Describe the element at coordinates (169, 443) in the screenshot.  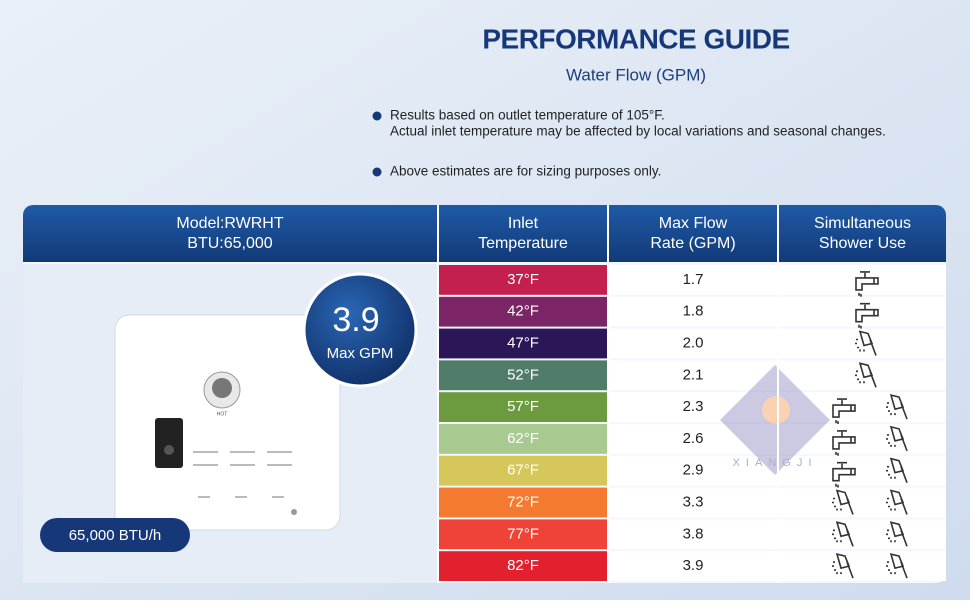
I see `heater-panel` at that location.